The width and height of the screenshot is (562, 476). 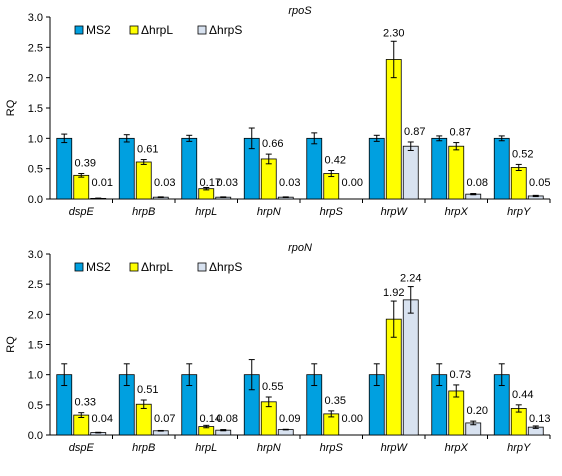 I want to click on data-label-ΔhrpL: 0.35, so click(x=335, y=401).